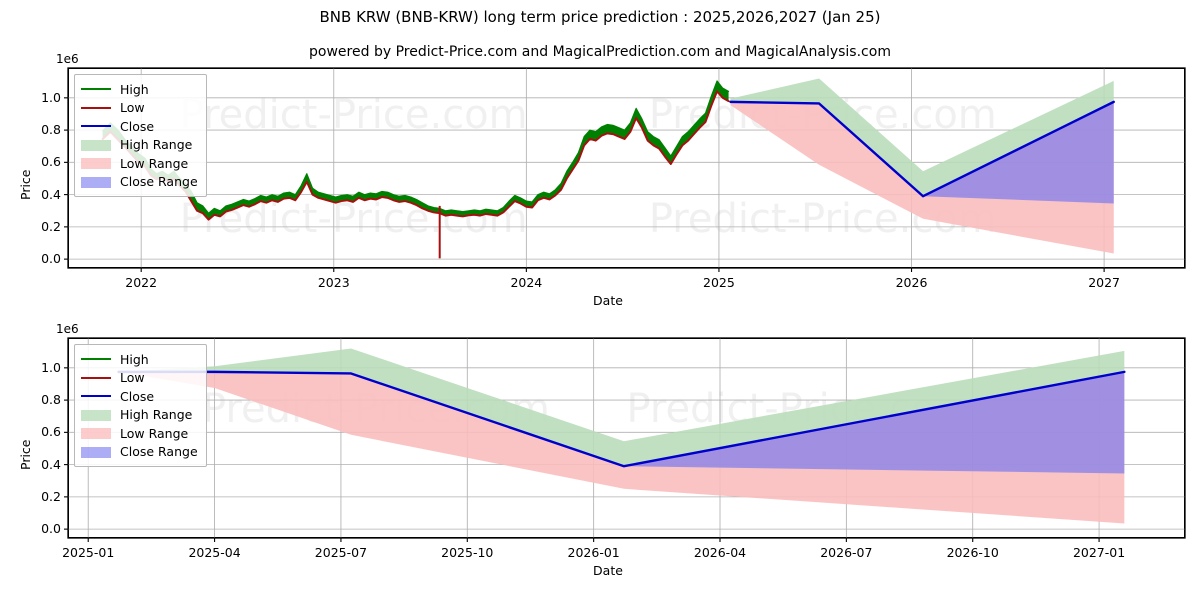  Describe the element at coordinates (593, 552) in the screenshot. I see `x-axis-tick-label: 2026-01` at that location.